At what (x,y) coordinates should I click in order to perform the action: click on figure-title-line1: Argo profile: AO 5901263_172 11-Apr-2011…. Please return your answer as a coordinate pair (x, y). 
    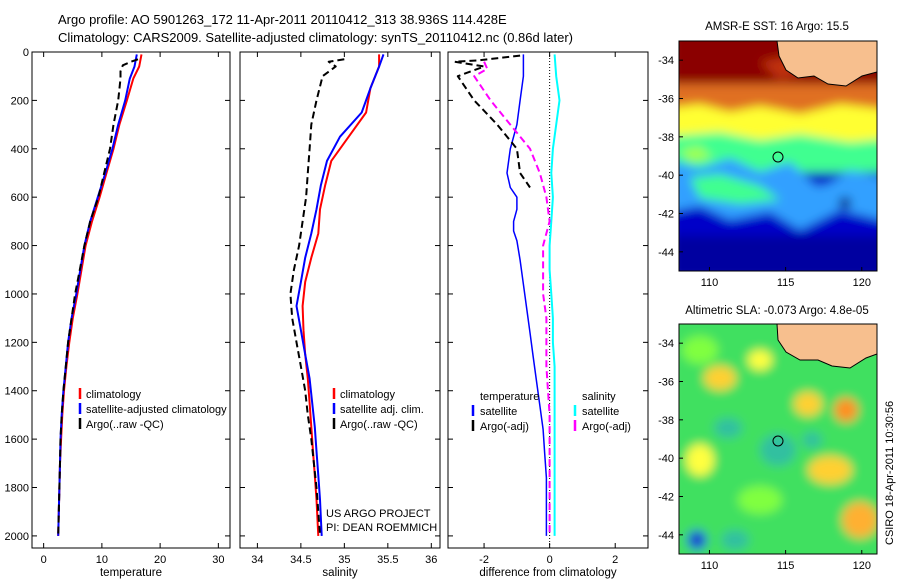
    Looking at the image, I should click on (282, 19).